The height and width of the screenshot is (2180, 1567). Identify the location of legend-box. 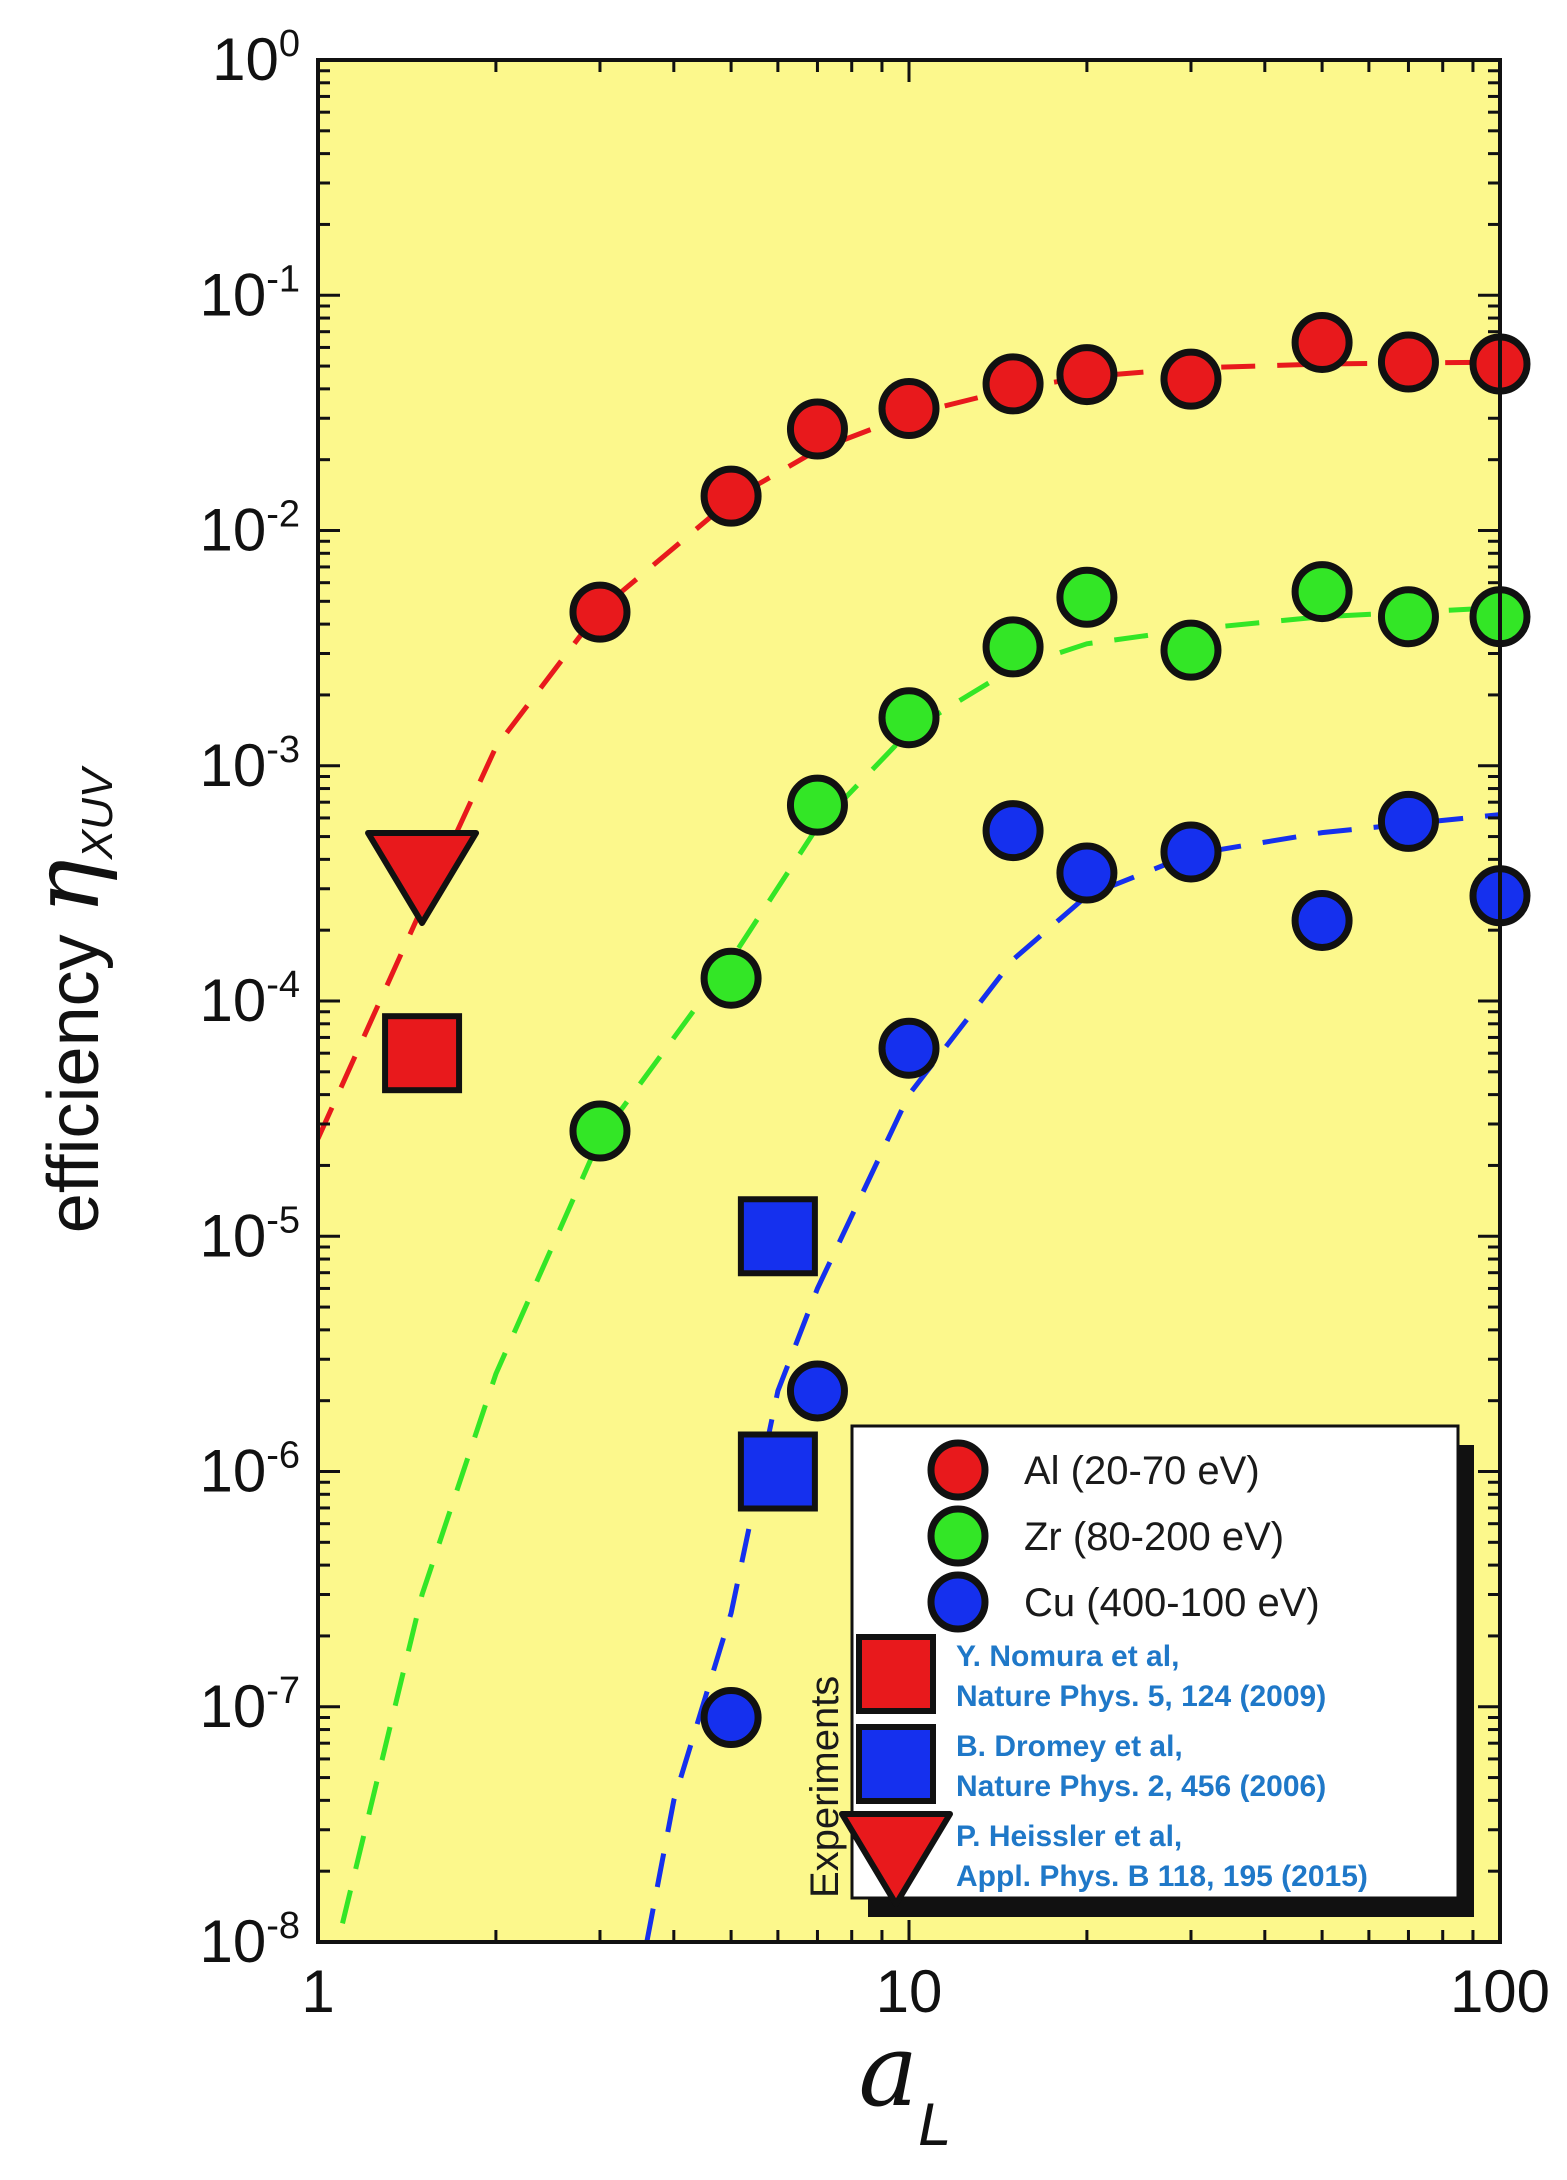
(1155, 1662).